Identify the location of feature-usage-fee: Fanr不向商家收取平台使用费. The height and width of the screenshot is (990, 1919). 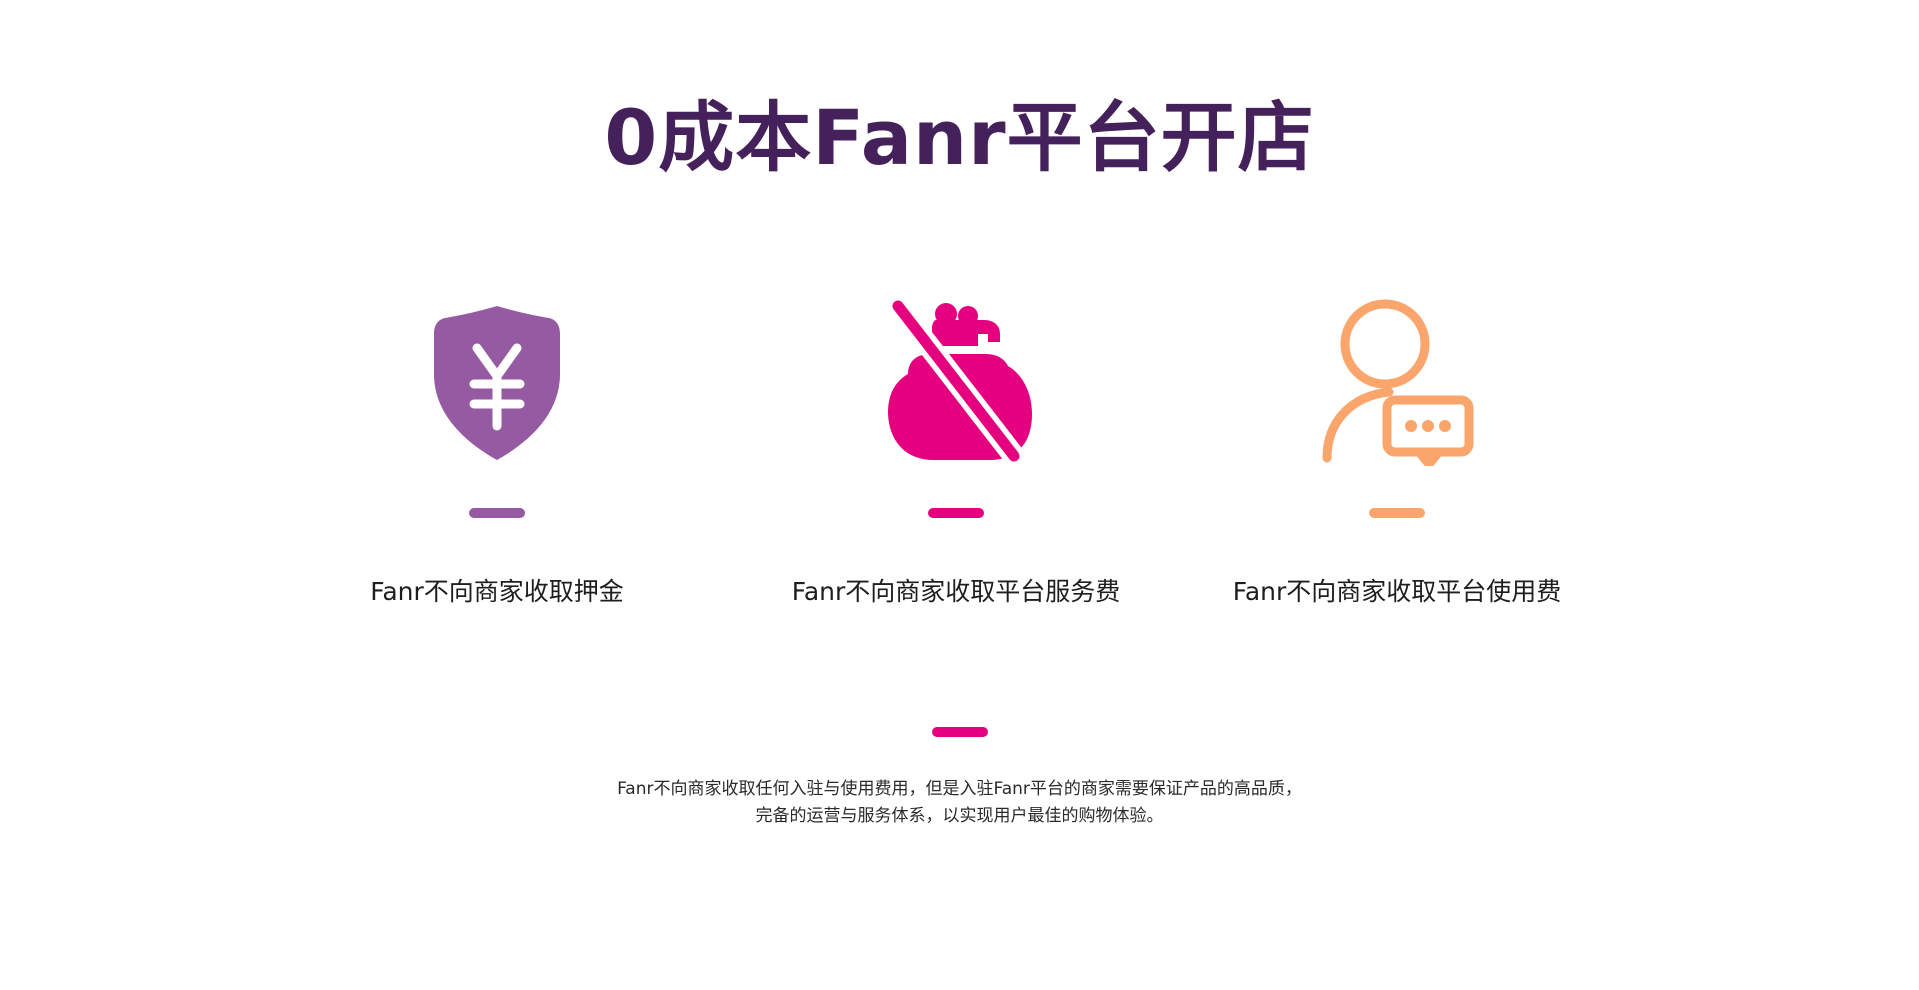
(1397, 452).